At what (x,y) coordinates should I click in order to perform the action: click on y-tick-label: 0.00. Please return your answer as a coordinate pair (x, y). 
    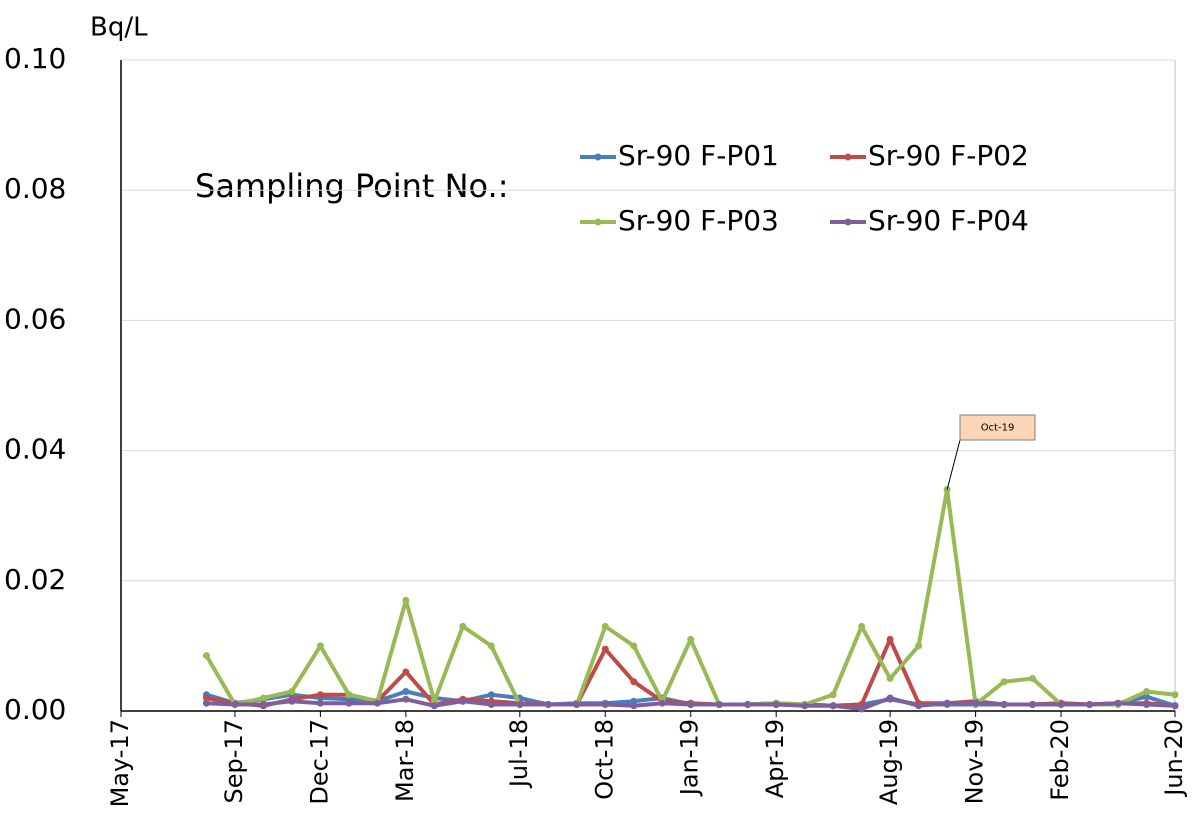
    Looking at the image, I should click on (35, 709).